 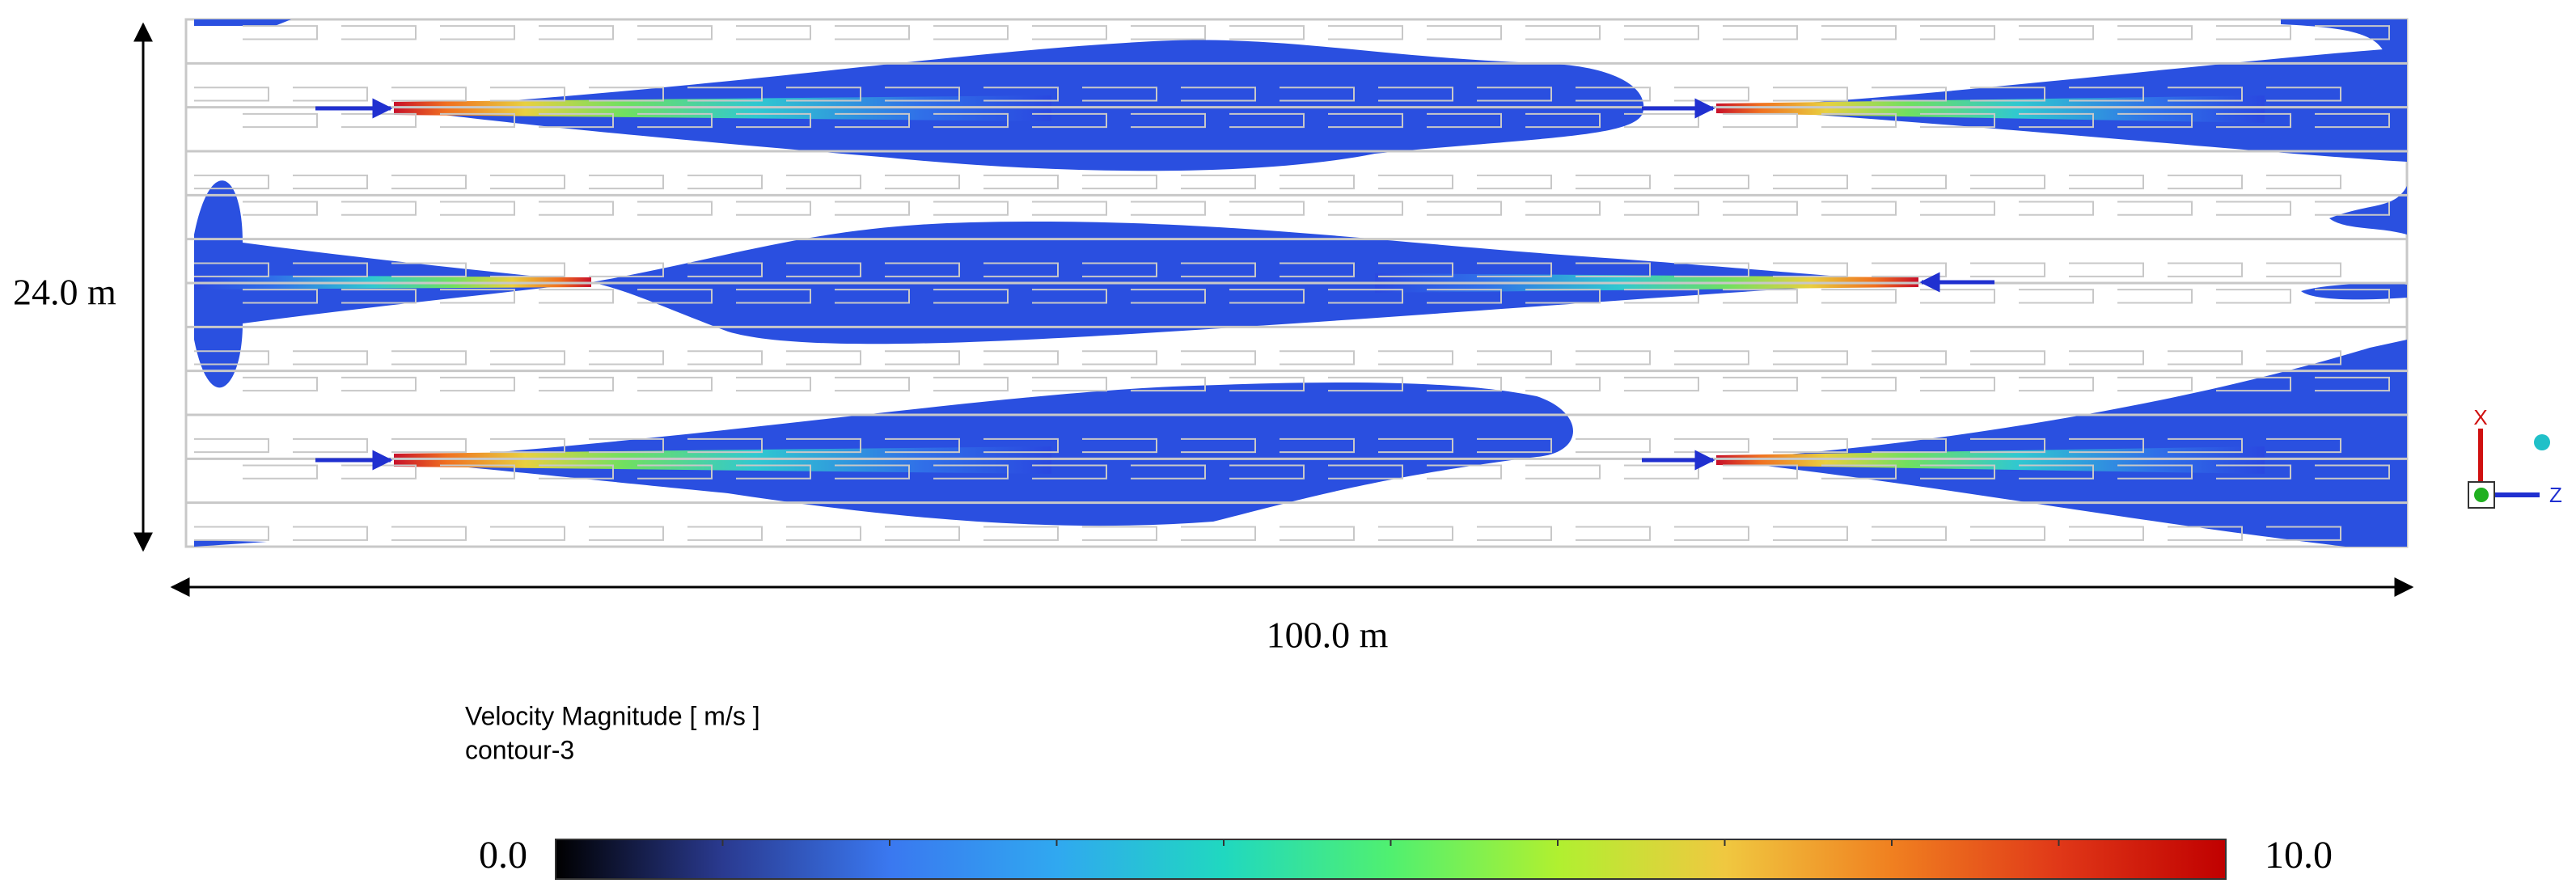 What do you see at coordinates (1391, 859) in the screenshot?
I see `colorbar` at bounding box center [1391, 859].